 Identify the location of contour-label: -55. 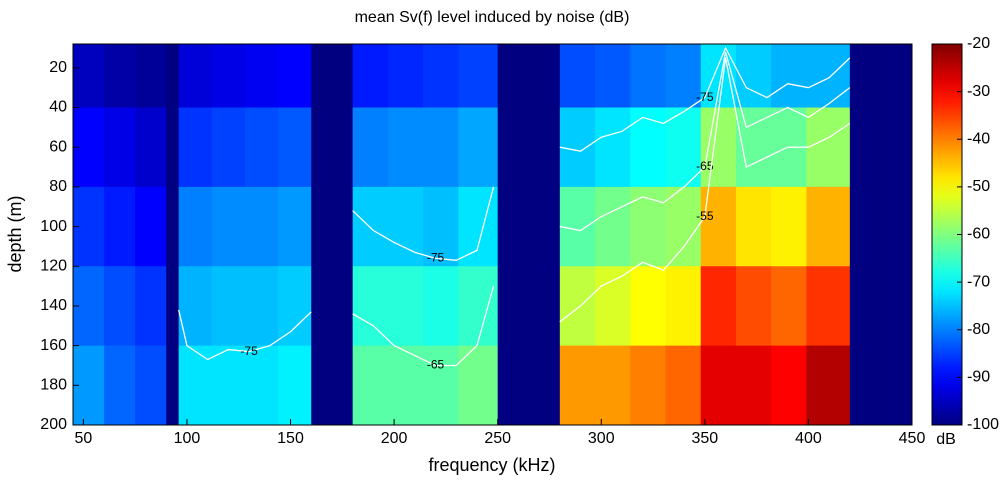
(705, 216).